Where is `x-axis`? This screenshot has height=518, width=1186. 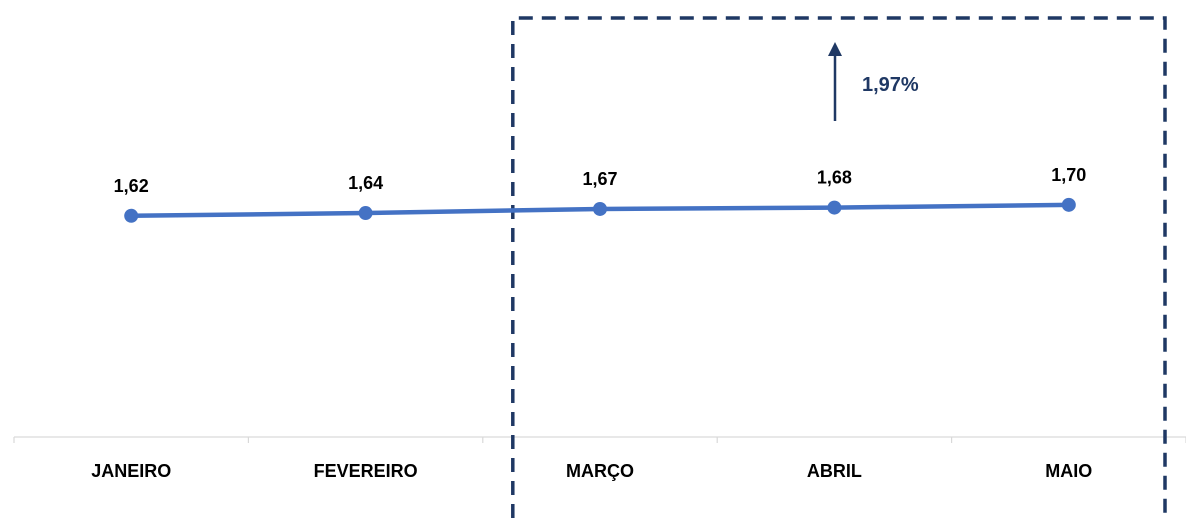 x-axis is located at coordinates (599, 439).